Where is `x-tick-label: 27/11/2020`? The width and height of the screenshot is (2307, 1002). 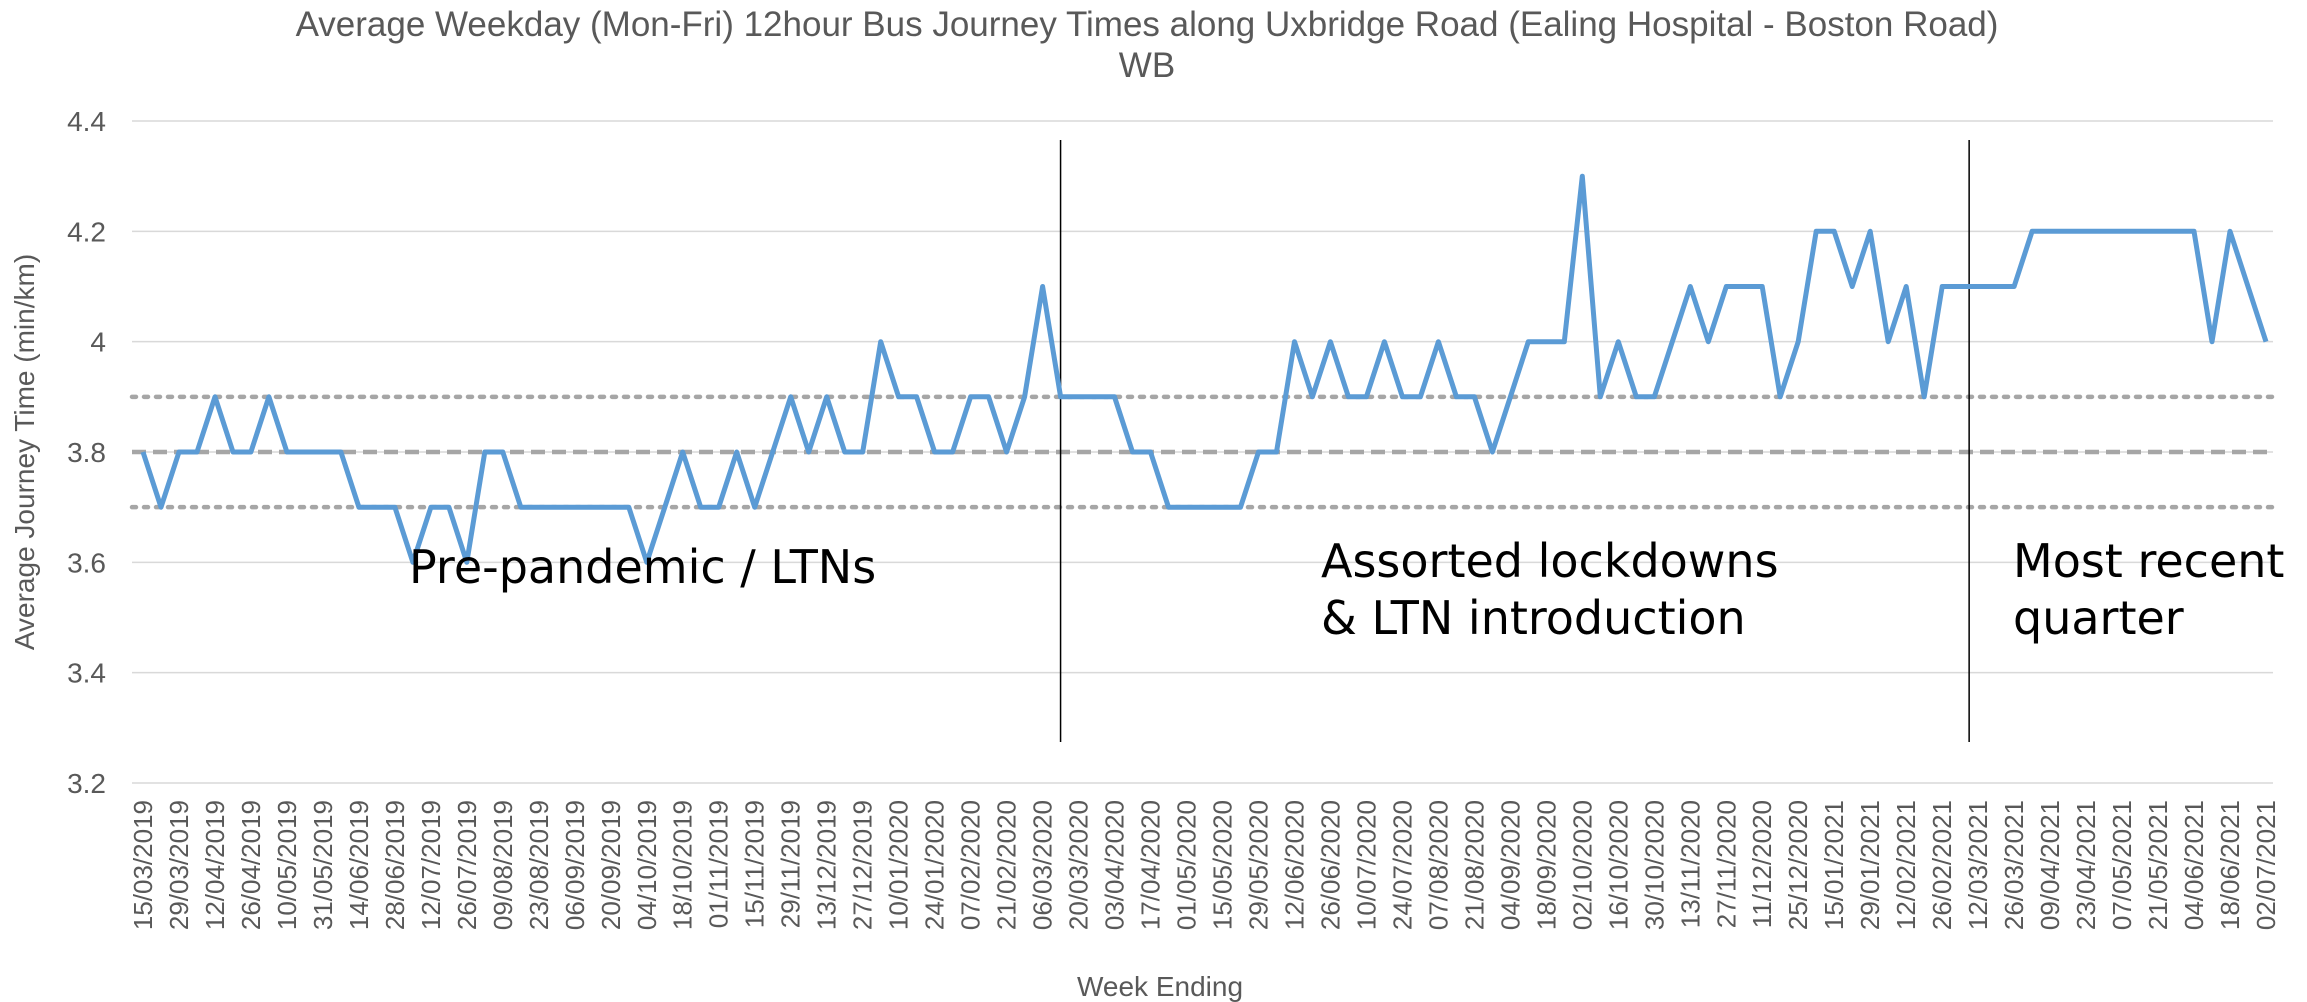 x-tick-label: 27/11/2020 is located at coordinates (1726, 864).